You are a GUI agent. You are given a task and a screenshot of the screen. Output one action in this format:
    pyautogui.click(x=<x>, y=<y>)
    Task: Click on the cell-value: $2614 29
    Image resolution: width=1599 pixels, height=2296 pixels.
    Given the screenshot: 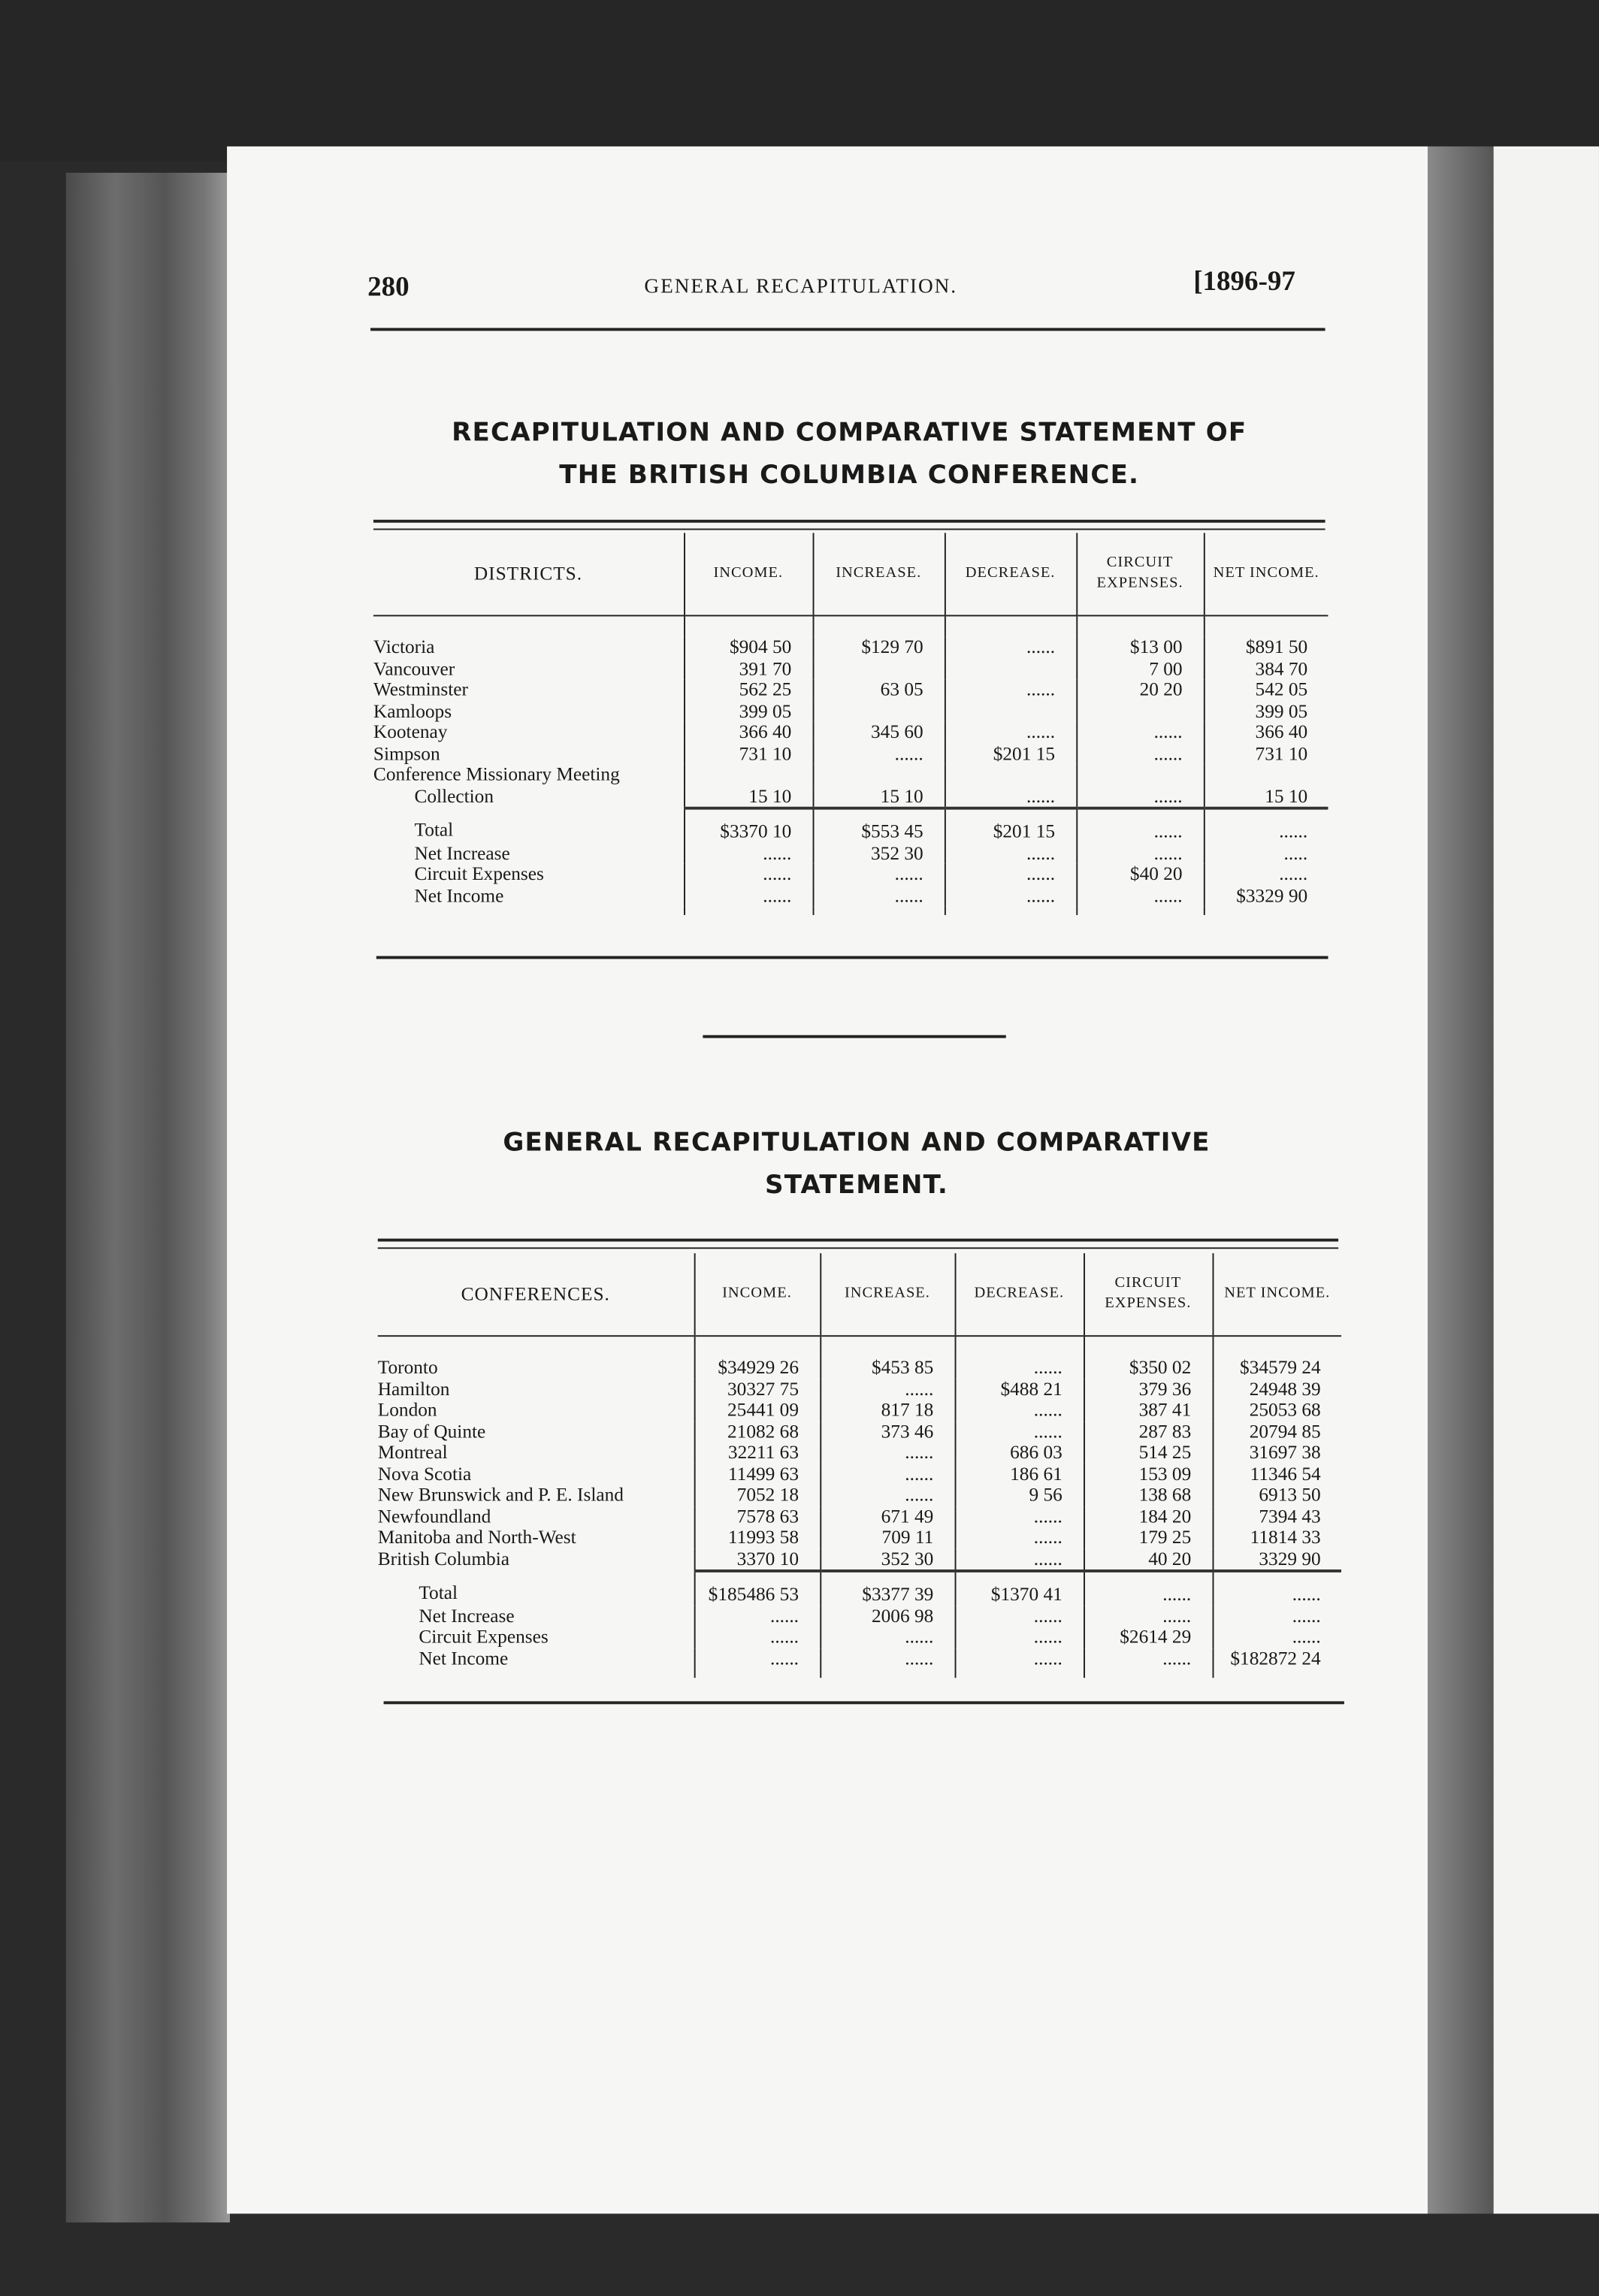 What is the action you would take?
    pyautogui.click(x=1148, y=1637)
    